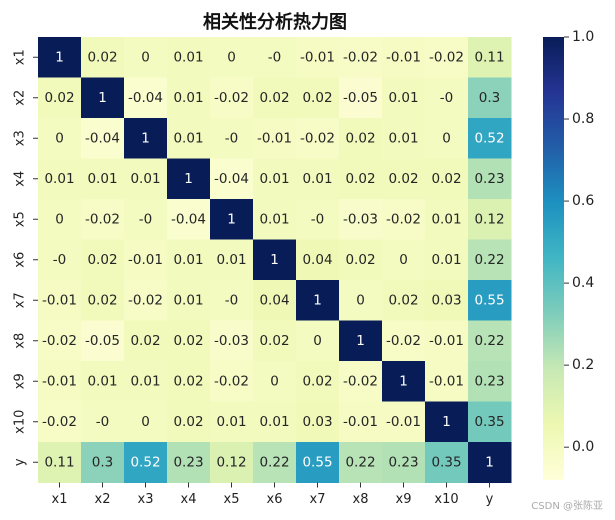  I want to click on x-tick-label: x7, so click(318, 499).